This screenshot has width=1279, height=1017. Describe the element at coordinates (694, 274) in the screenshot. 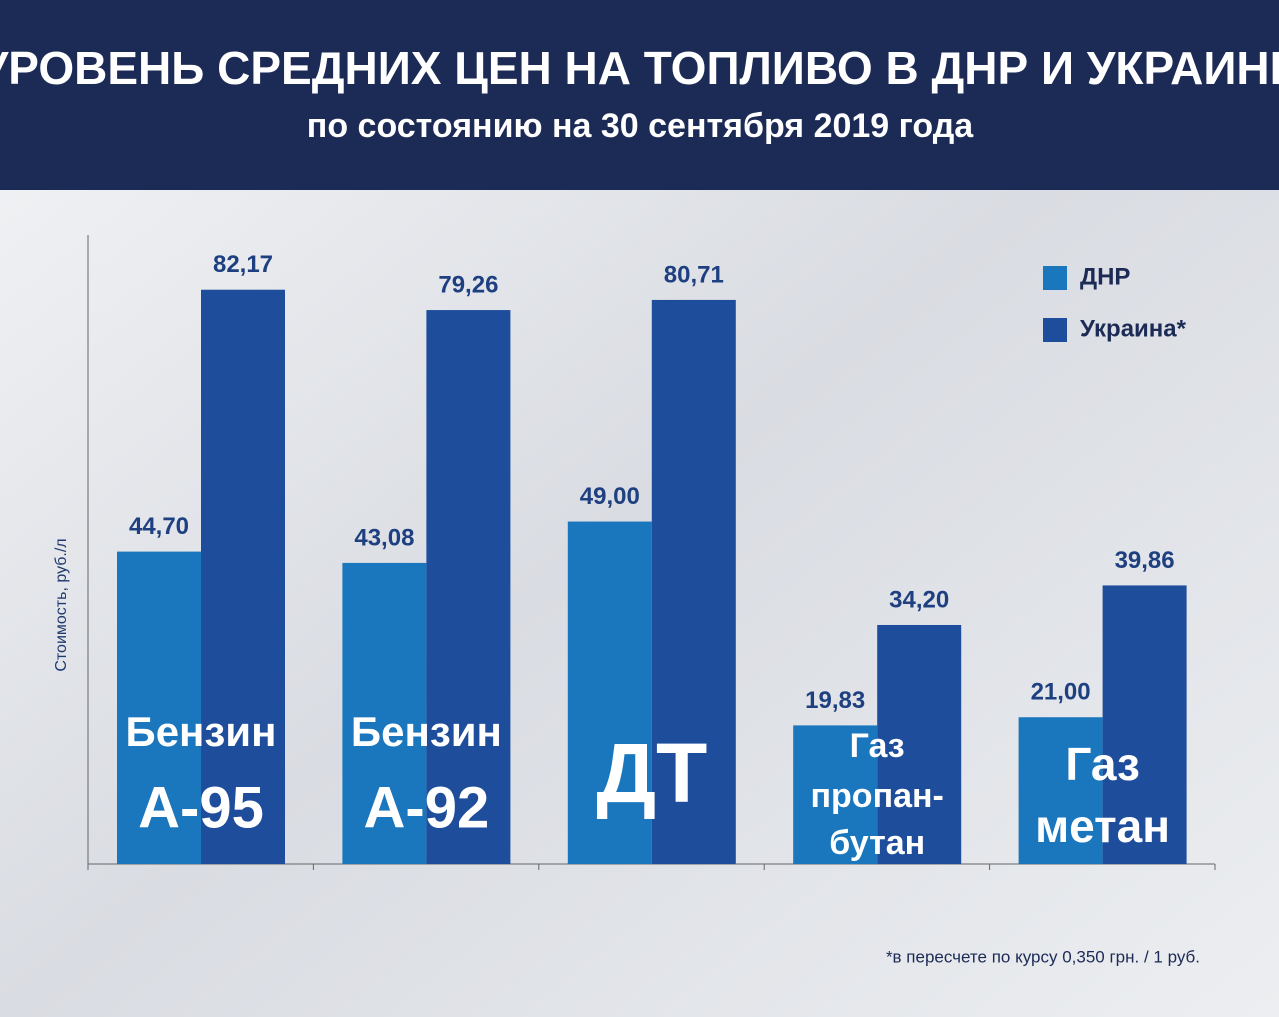

I see `value-label: 80,71` at that location.